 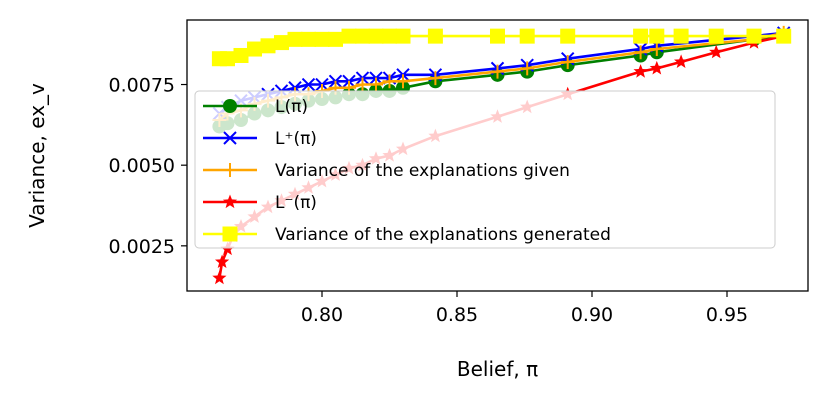 I want to click on y-tick-label: 0.0025, so click(x=142, y=247).